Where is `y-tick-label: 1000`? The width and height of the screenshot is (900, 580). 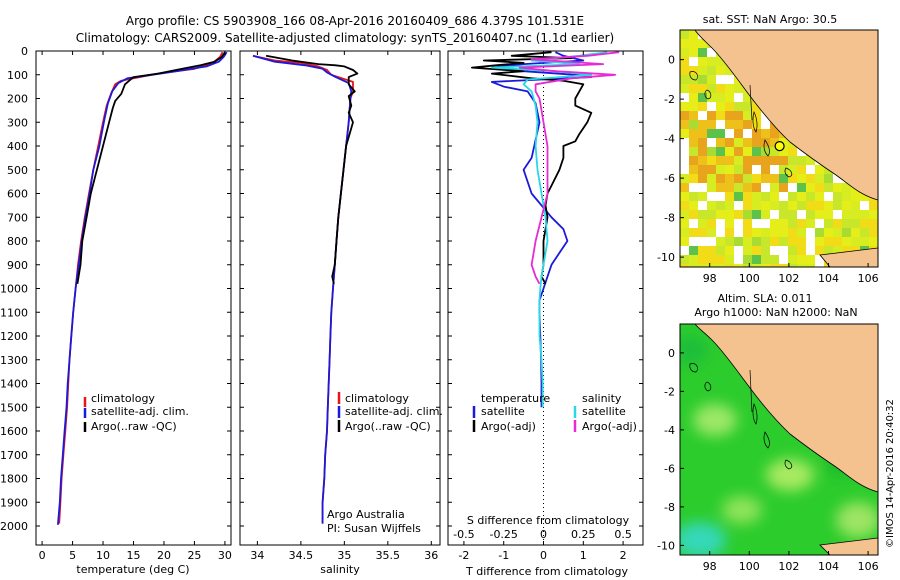 y-tick-label: 1000 is located at coordinates (14, 289).